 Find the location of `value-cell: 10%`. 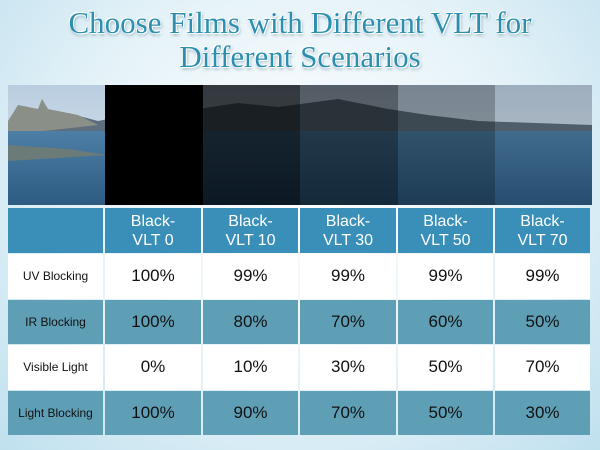

value-cell: 10% is located at coordinates (250, 367).